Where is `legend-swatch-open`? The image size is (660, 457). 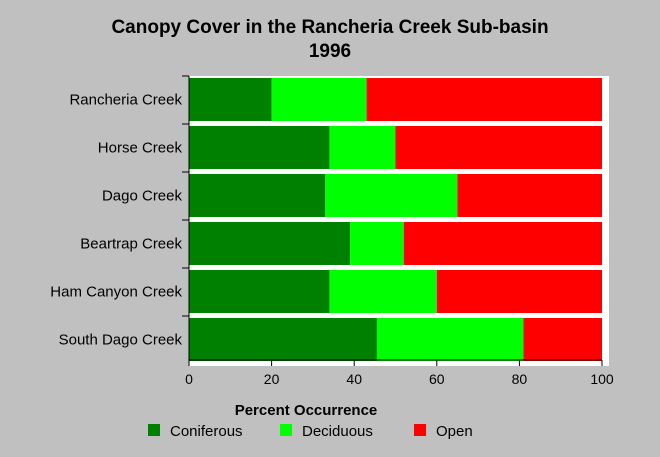 legend-swatch-open is located at coordinates (420, 430).